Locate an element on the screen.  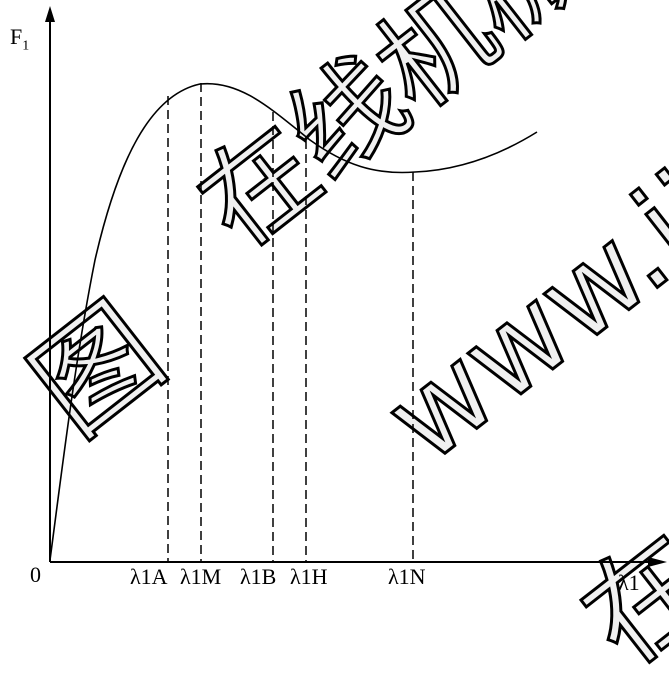
marker-label-b: λ1B is located at coordinates (258, 576).